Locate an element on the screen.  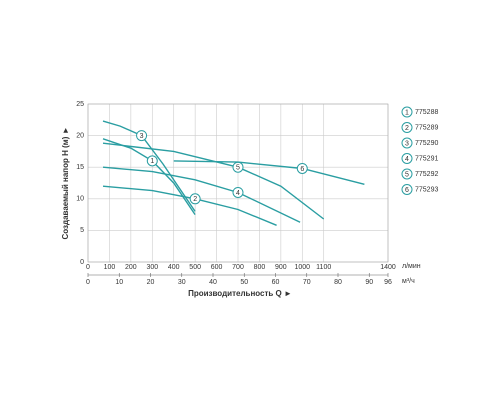
x2-tick-label: 70 is located at coordinates (307, 282).